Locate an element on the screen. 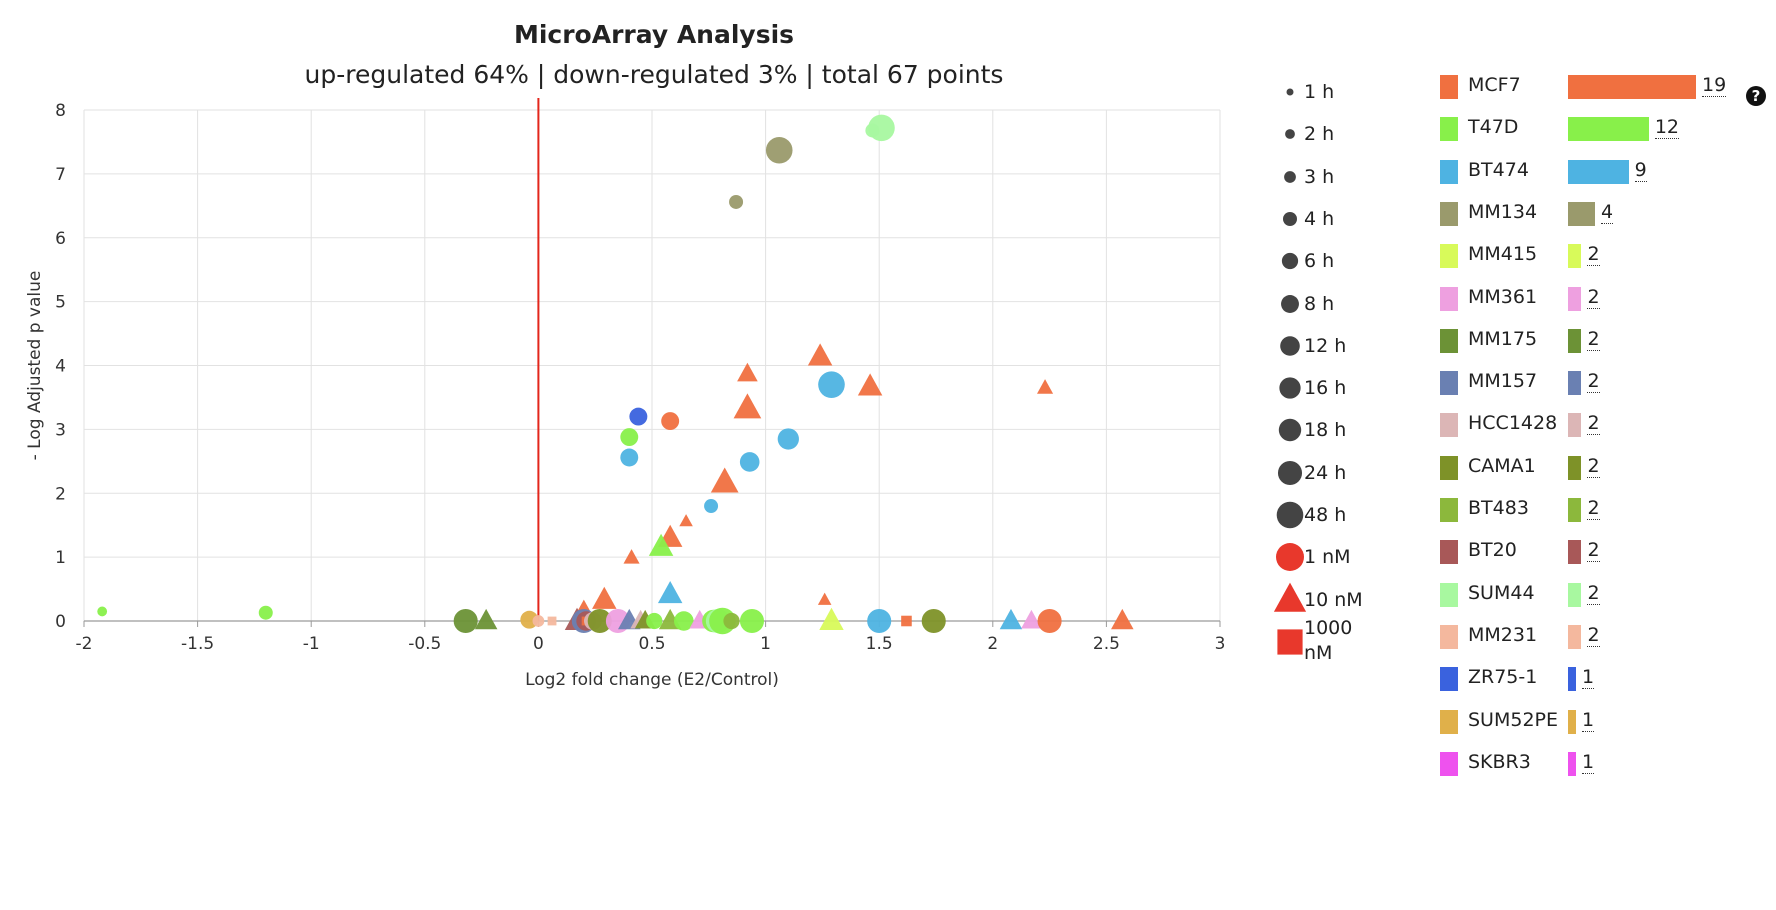 This screenshot has height=910, width=1776. legend-item-time: 2 h is located at coordinates (1305, 134).